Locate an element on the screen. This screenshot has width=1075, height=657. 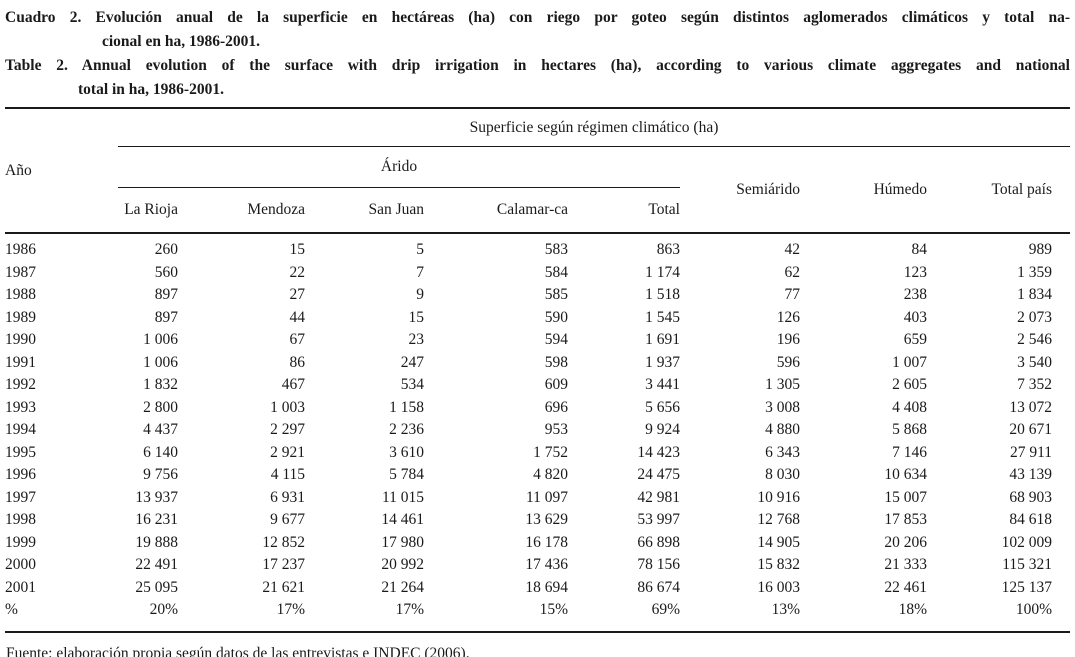
table-row: 1988 897 27 9 585 1 518 77 238 1 834 is located at coordinates (537, 295).